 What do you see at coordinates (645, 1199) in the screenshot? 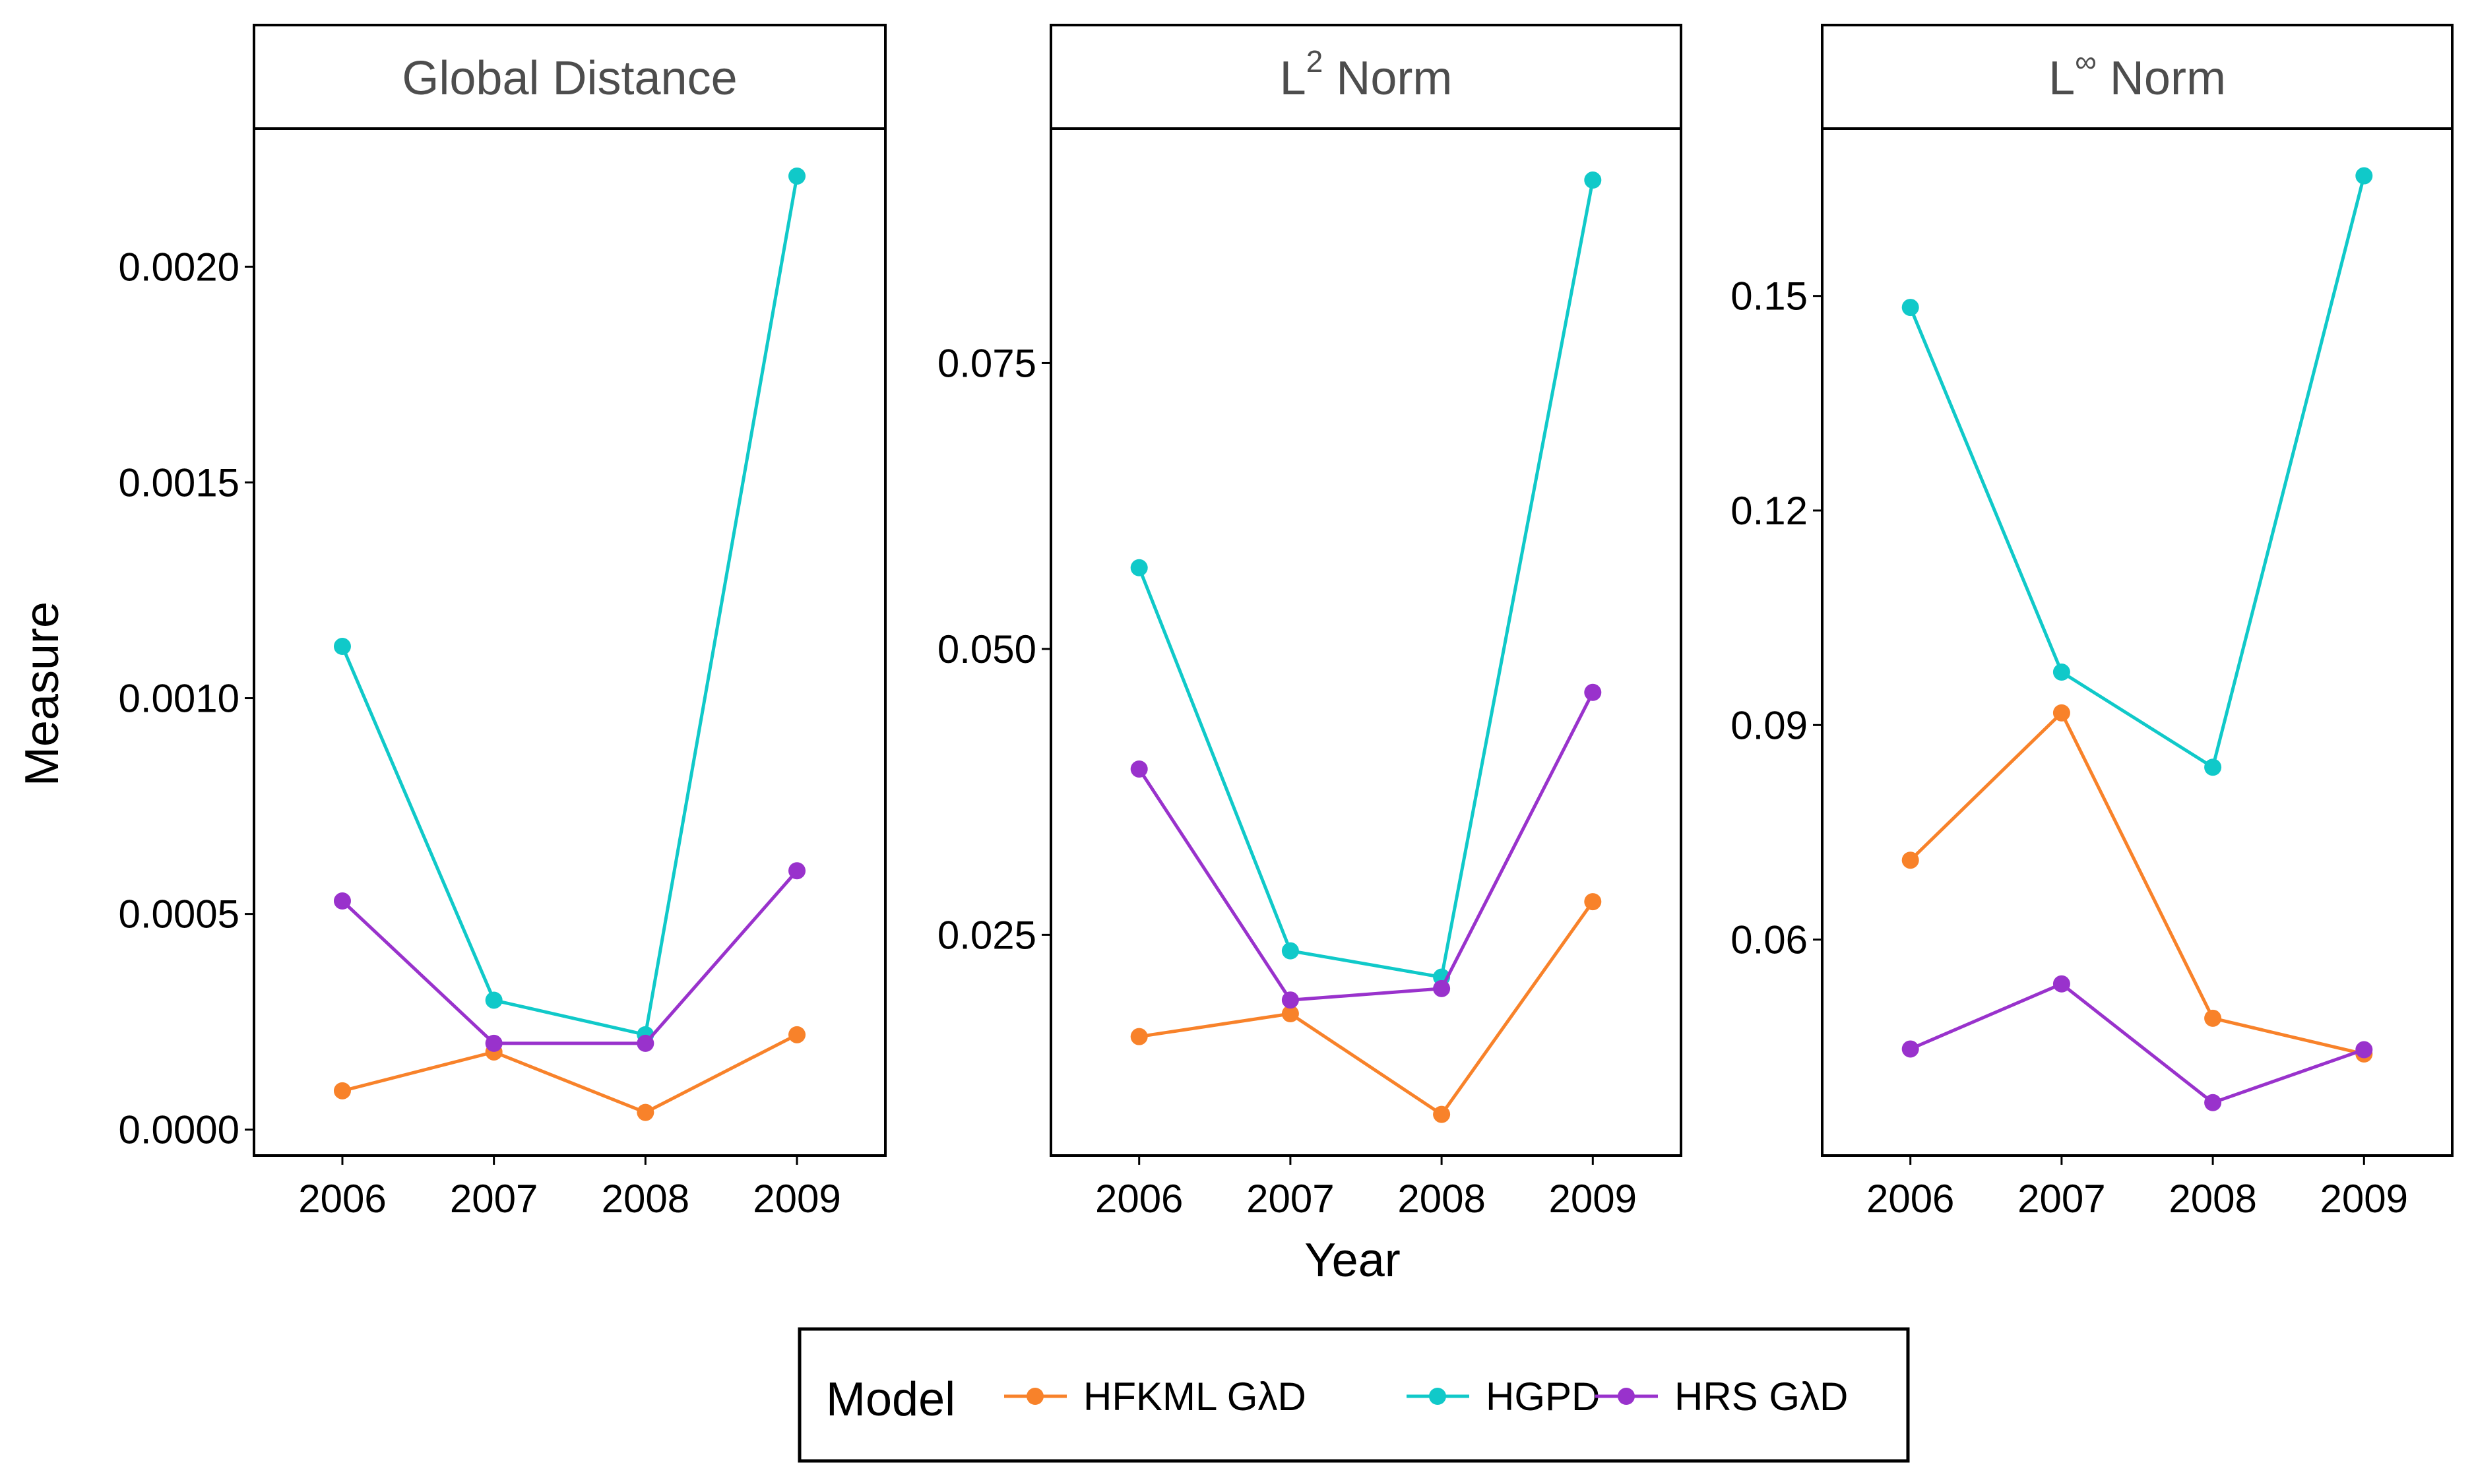
I see `x-tick-label: 2008` at bounding box center [645, 1199].